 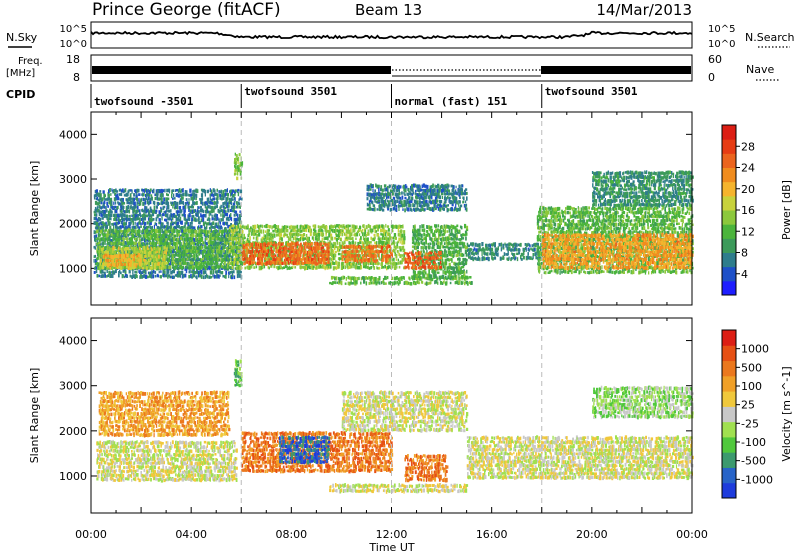 What do you see at coordinates (22, 37) in the screenshot?
I see `n-sky-label: N.Sky` at bounding box center [22, 37].